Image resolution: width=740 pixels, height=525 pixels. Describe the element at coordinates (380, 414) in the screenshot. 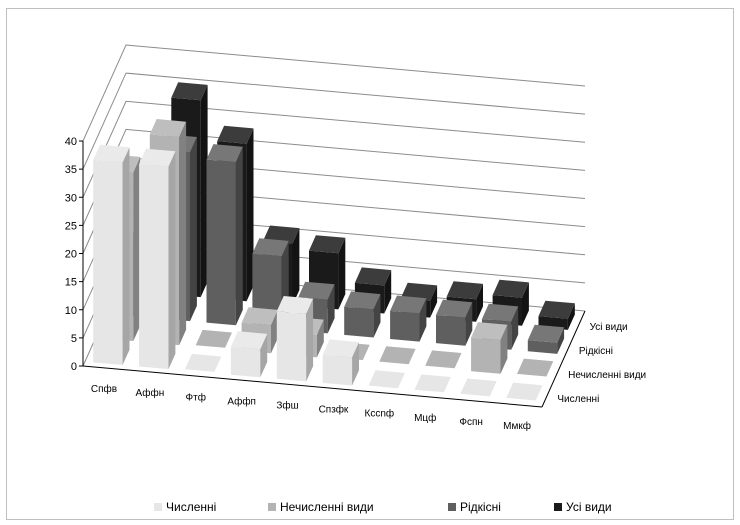

I see `category-label: Кссnф` at that location.